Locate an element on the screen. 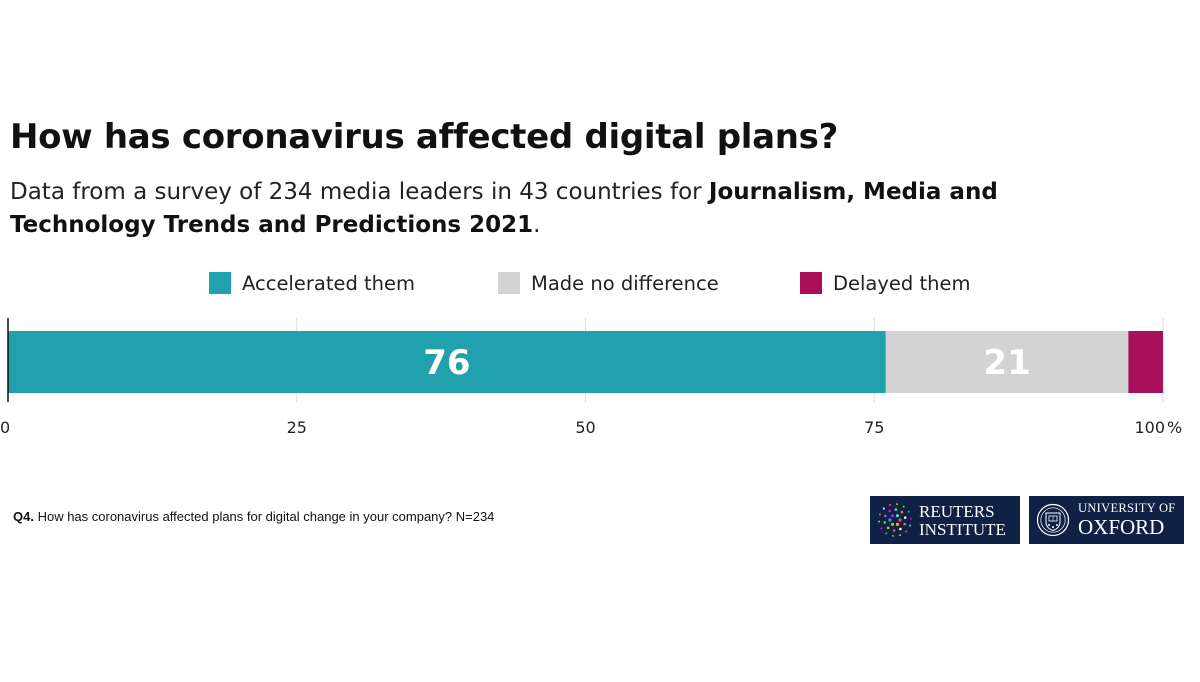 This screenshot has width=1200, height=682. legend-label-accelerated: Accelerated them is located at coordinates (329, 283).